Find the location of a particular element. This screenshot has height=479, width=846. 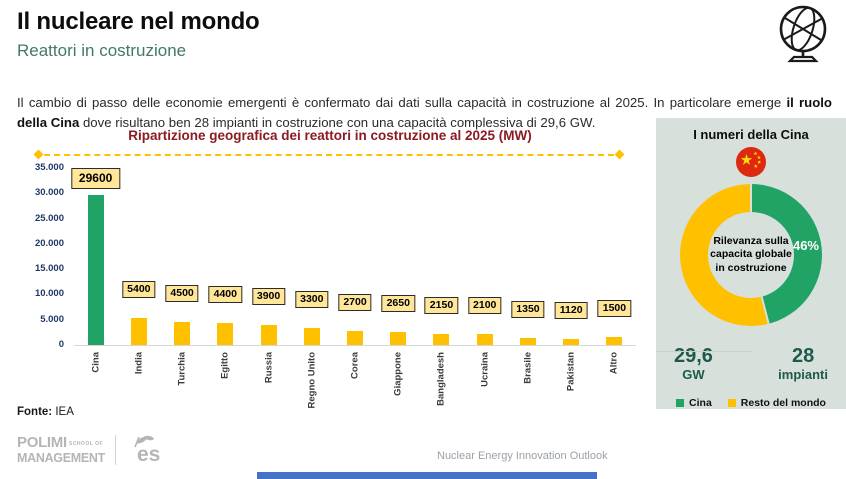

value-label: 1350 is located at coordinates (528, 309).